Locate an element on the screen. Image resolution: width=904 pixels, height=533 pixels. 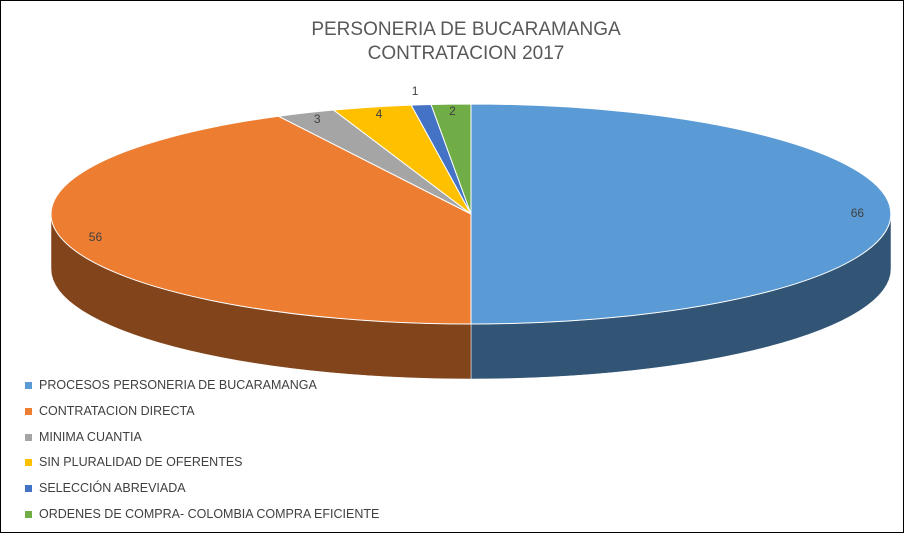
data-label: 56 is located at coordinates (96, 237).